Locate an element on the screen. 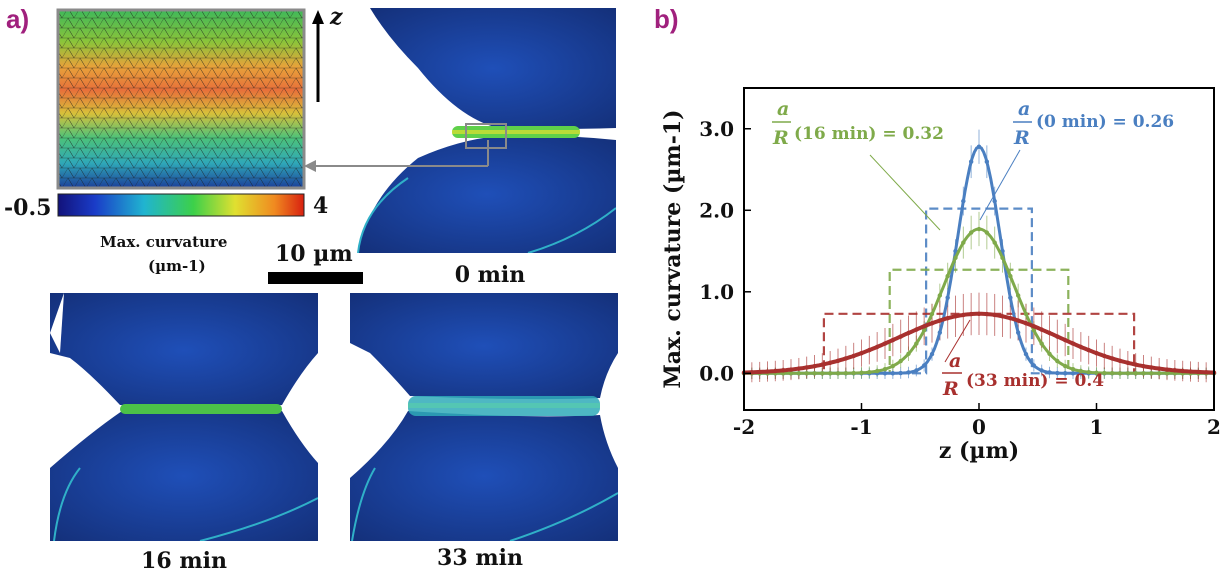 This screenshot has width=1228, height=578. y-tick-label: 1.0 is located at coordinates (716, 292).